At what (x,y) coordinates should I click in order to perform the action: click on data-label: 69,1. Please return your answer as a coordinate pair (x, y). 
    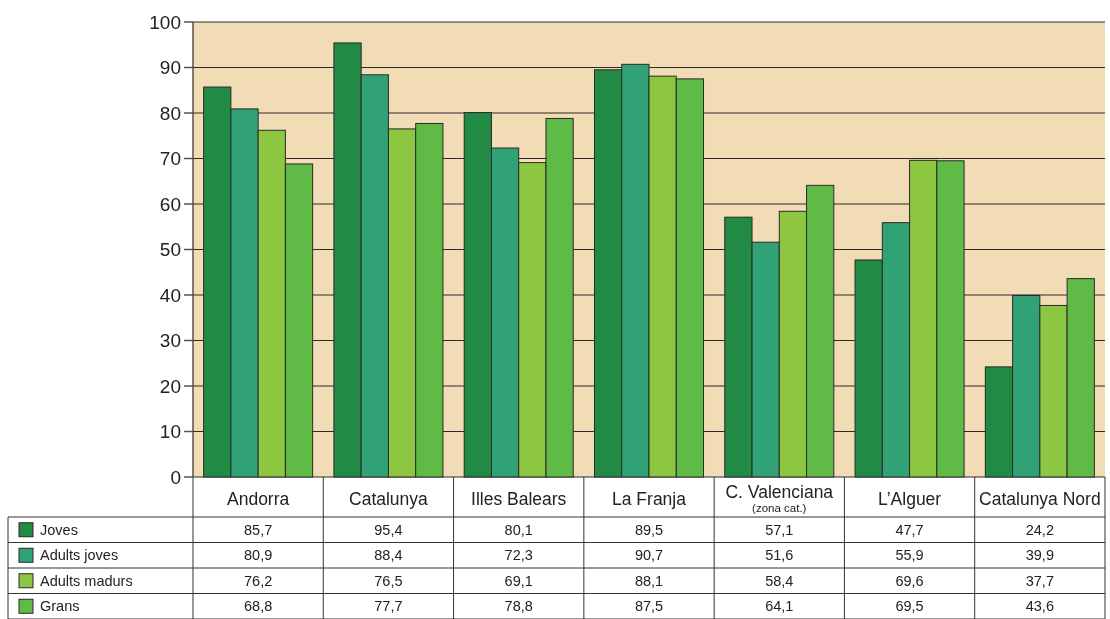
    Looking at the image, I should click on (518, 580).